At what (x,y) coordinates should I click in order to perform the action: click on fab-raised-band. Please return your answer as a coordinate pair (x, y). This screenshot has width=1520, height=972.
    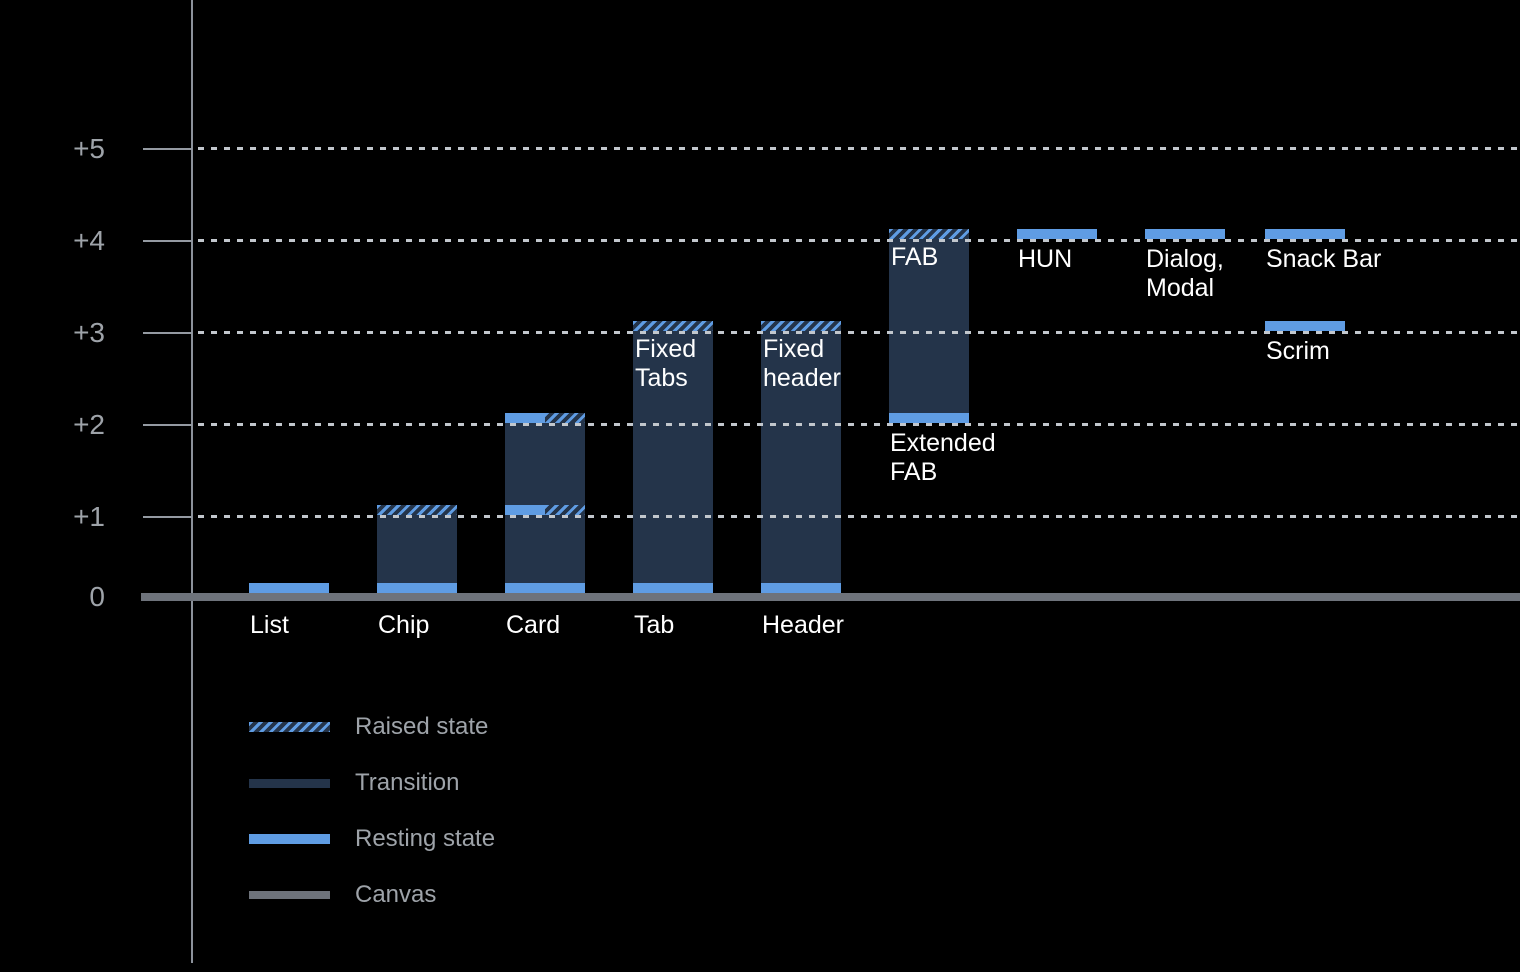
    Looking at the image, I should click on (929, 234).